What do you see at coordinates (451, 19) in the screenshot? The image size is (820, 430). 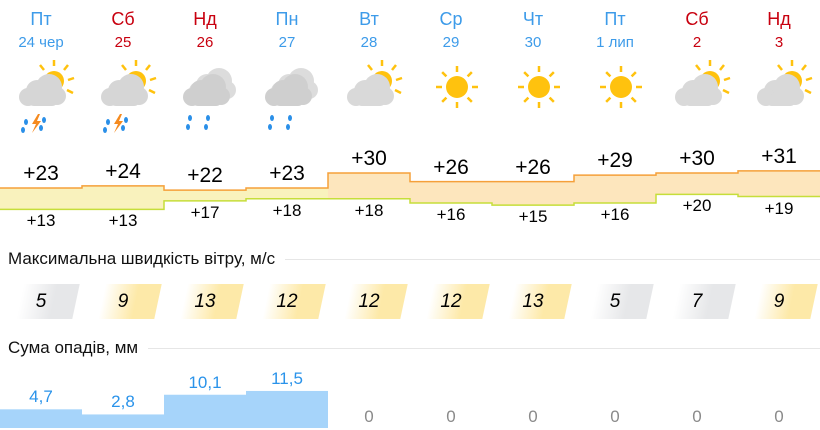 I see `day-name: Ср` at bounding box center [451, 19].